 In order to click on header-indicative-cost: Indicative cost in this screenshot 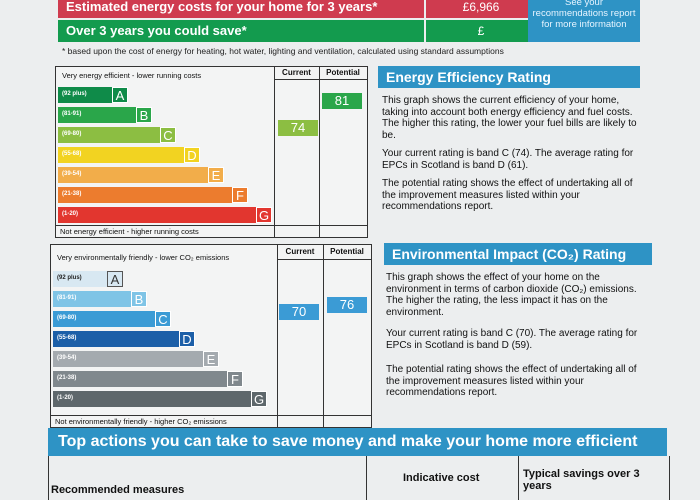, I will do `click(441, 478)`.